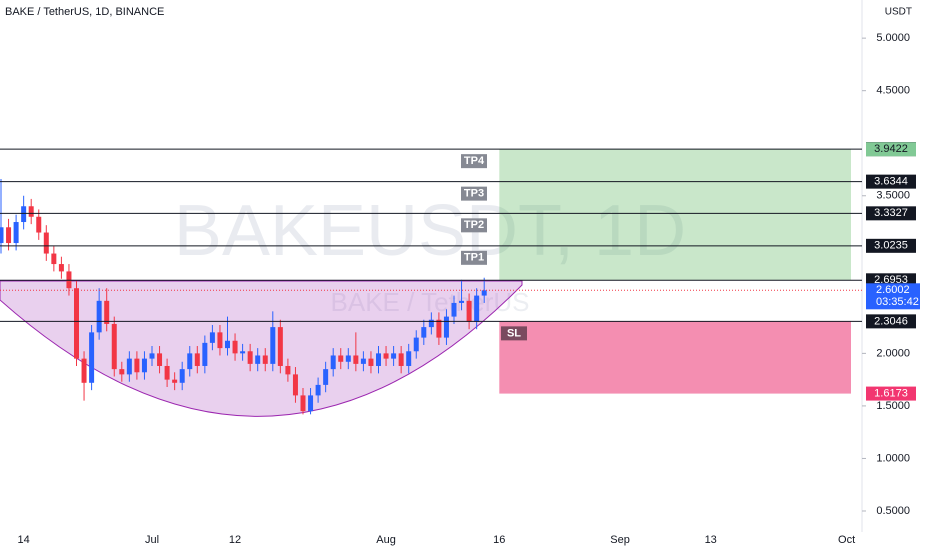  What do you see at coordinates (893, 91) in the screenshot?
I see `y-tick-label: 4.5000` at bounding box center [893, 91].